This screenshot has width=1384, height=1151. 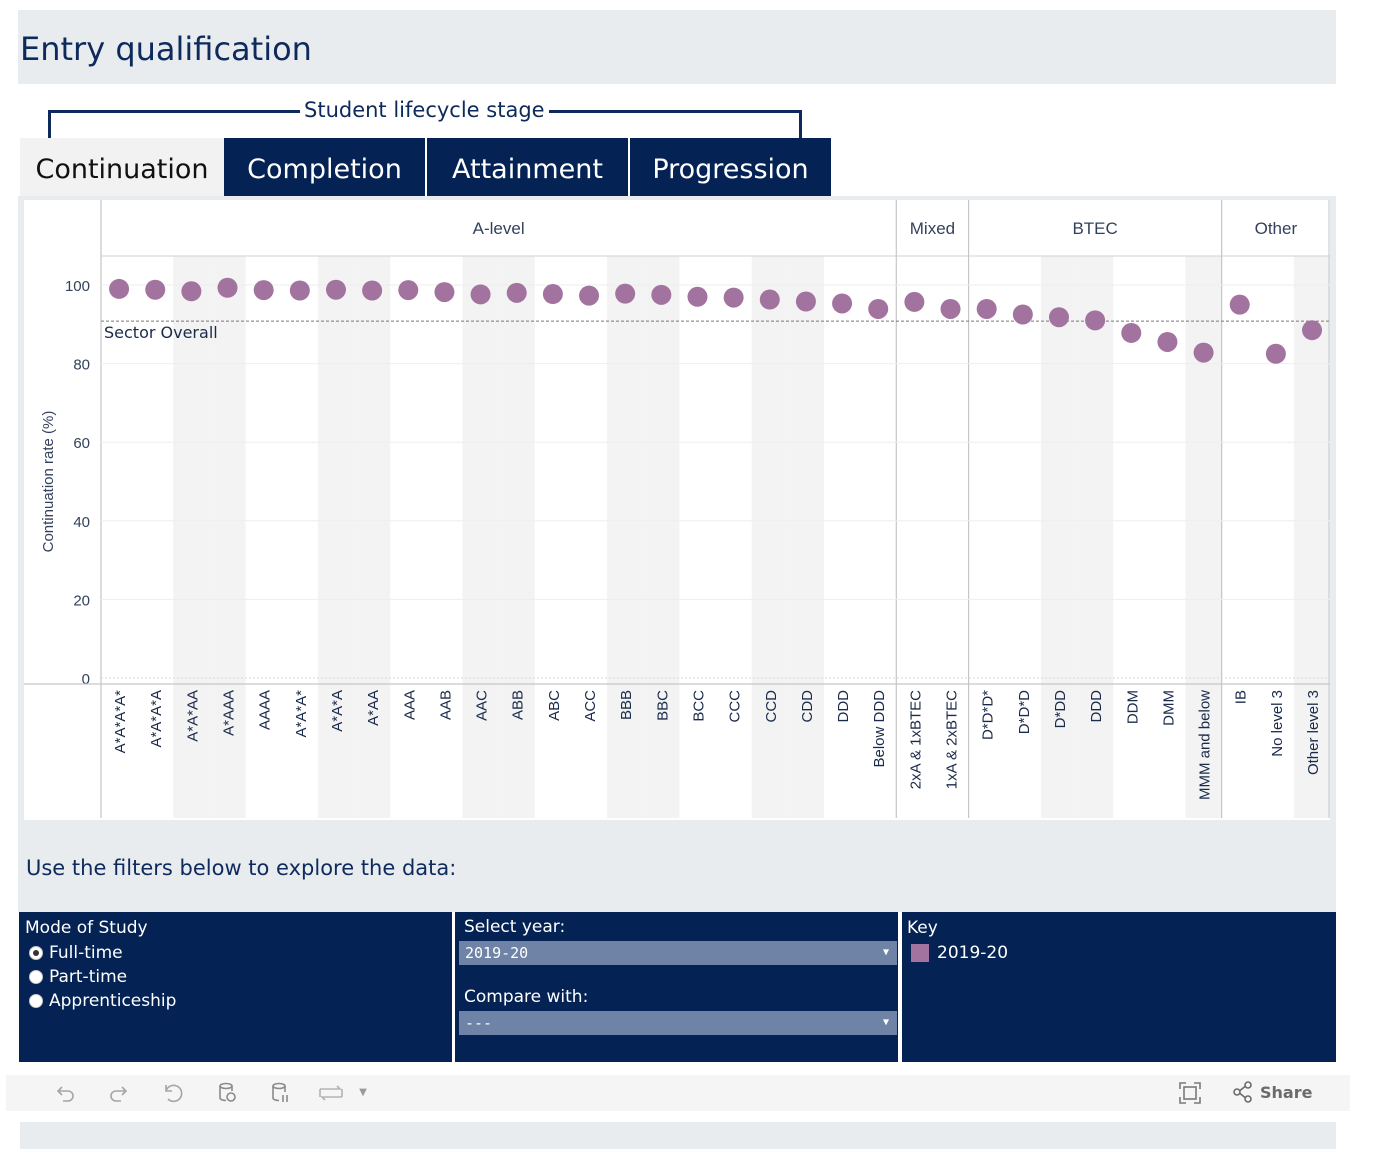 I want to click on y-tick-label: 0, so click(x=86, y=679).